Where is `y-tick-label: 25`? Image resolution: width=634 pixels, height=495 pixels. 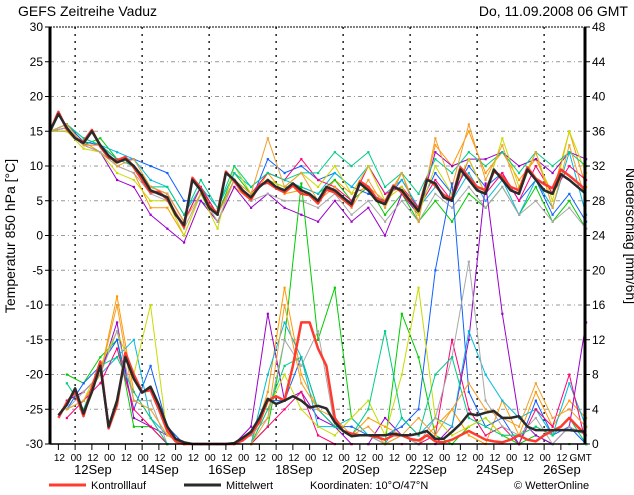
y-tick-label: 25 is located at coordinates (37, 62).